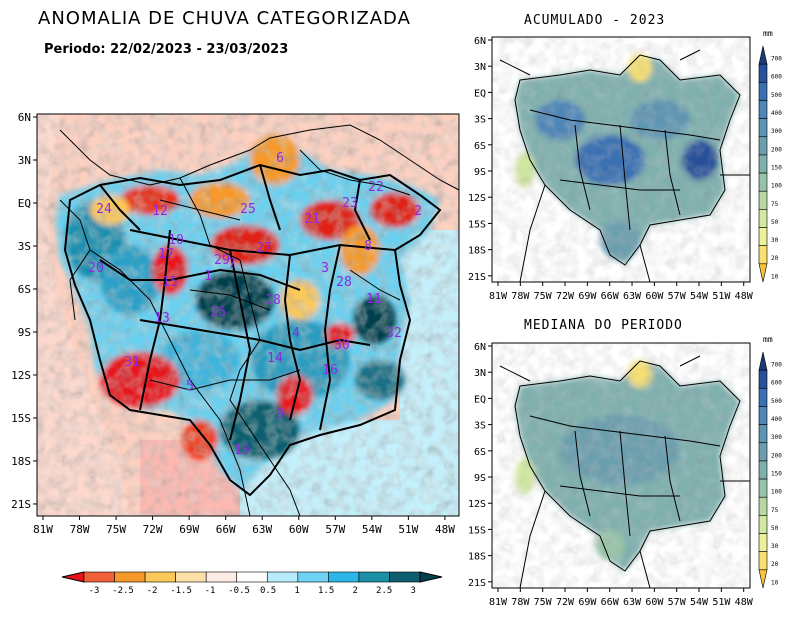 The height and width of the screenshot is (618, 800). I want to click on main-map-lon-label: 60W, so click(299, 529).